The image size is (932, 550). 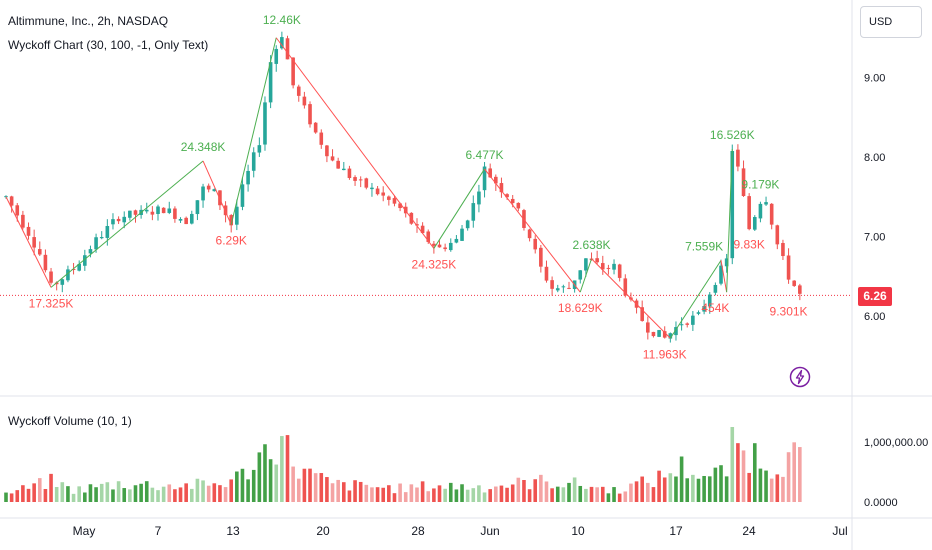 What do you see at coordinates (203, 147) in the screenshot?
I see `wave-volume-label: 24.348K` at bounding box center [203, 147].